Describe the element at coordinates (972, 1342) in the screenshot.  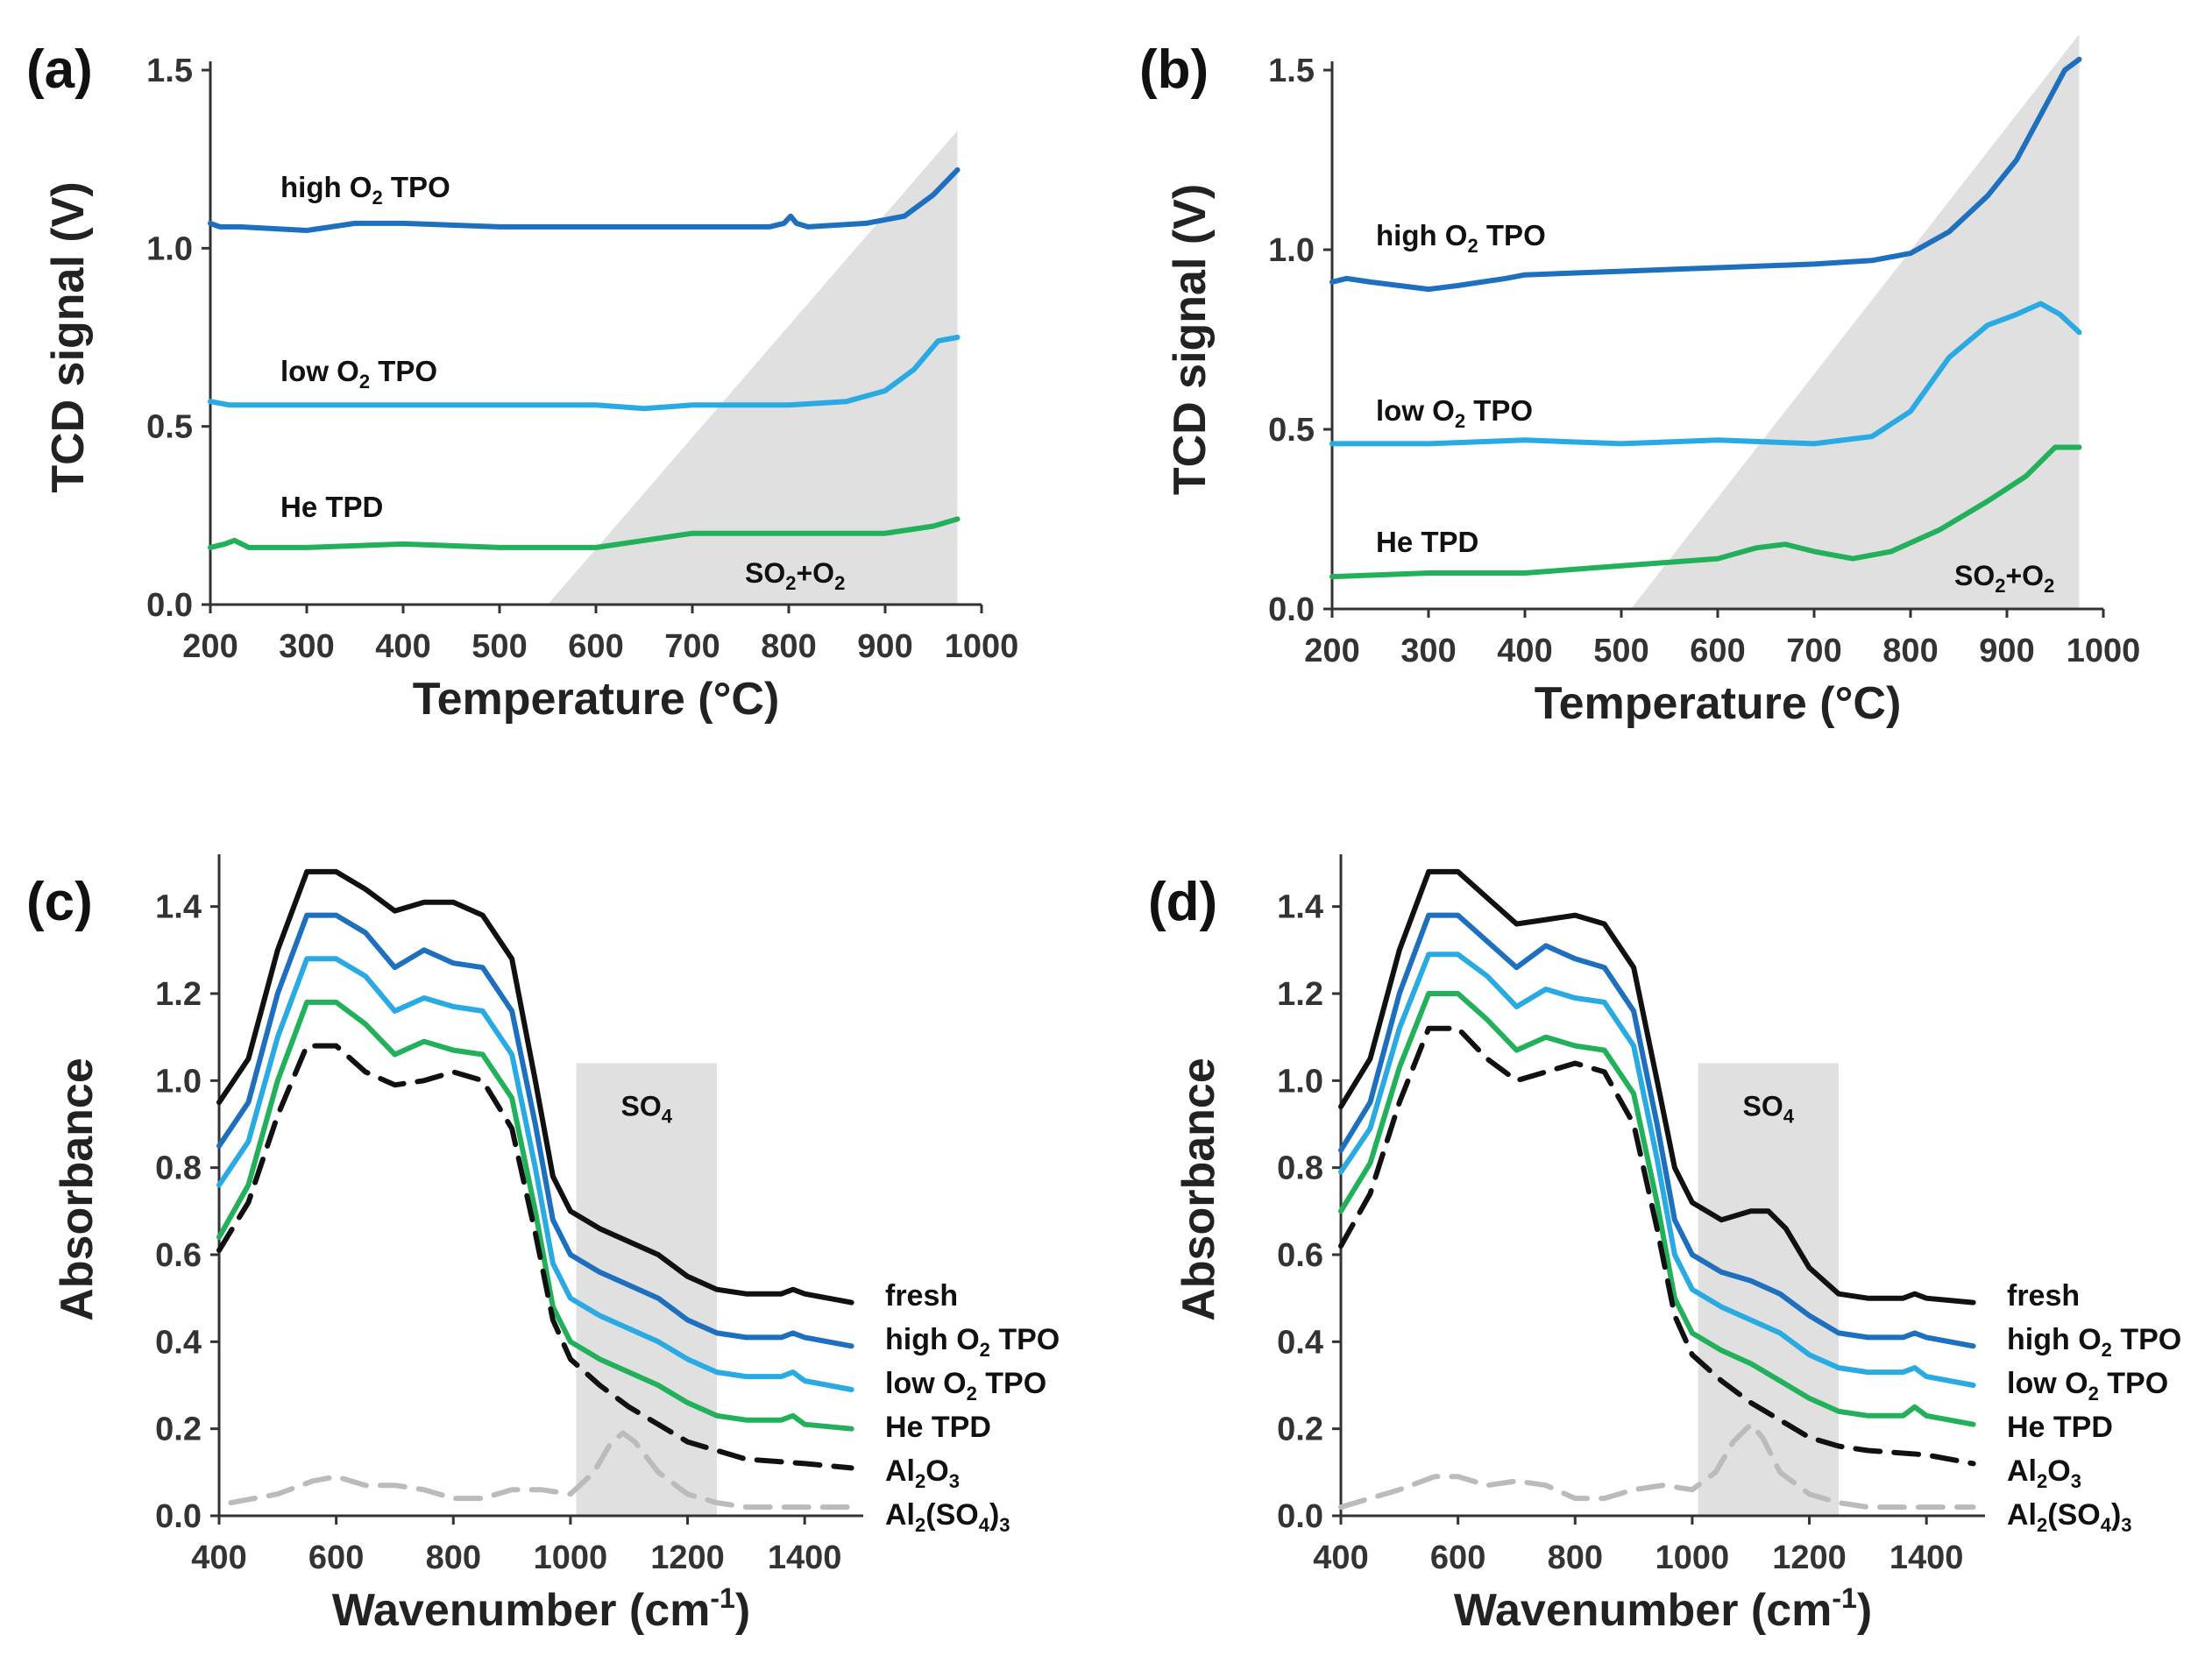
I see `legend-entry: high O2 TPO` at that location.